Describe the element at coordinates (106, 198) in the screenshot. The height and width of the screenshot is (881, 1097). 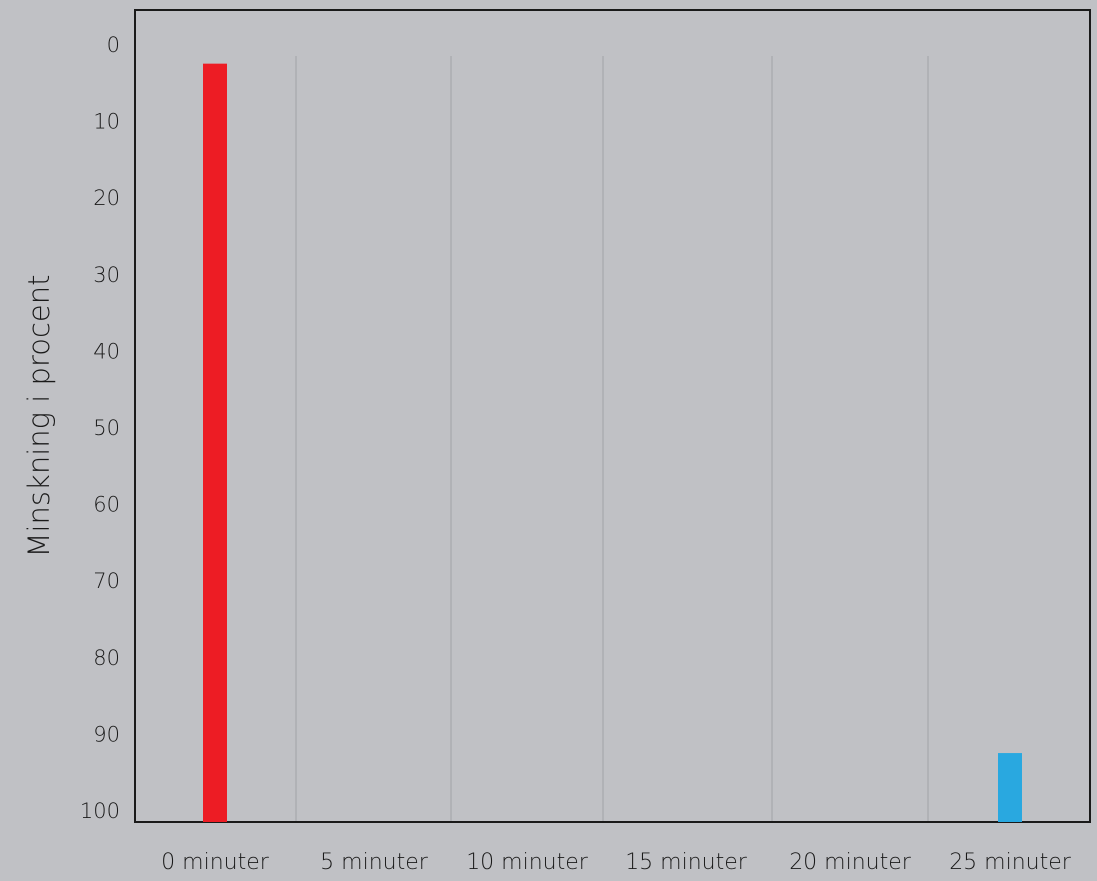
I see `y-tick-label: 20` at that location.